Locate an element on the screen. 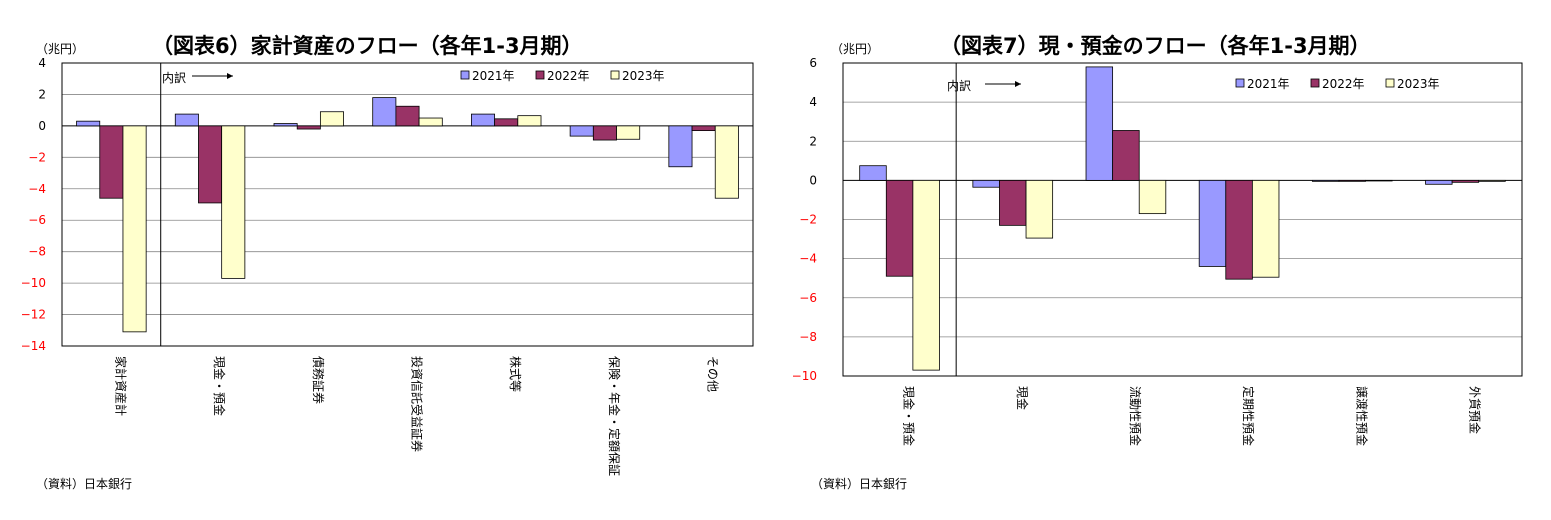 Image resolution: width=1551 pixels, height=520 pixels. chart-title: （図表6）家計資産のフロー（各年1-3月期） is located at coordinates (367, 46).